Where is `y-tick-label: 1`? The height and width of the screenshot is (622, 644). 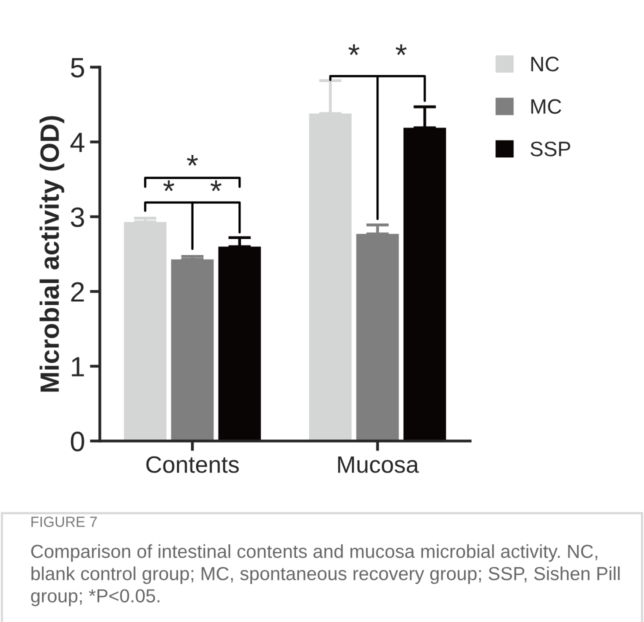
y-tick-label: 1 is located at coordinates (78, 366).